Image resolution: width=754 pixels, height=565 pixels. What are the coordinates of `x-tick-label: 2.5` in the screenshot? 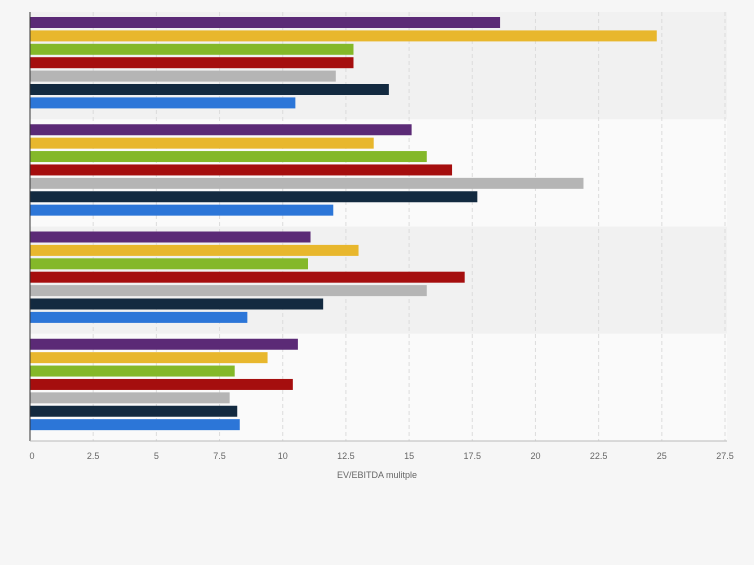 It's located at (93, 456).